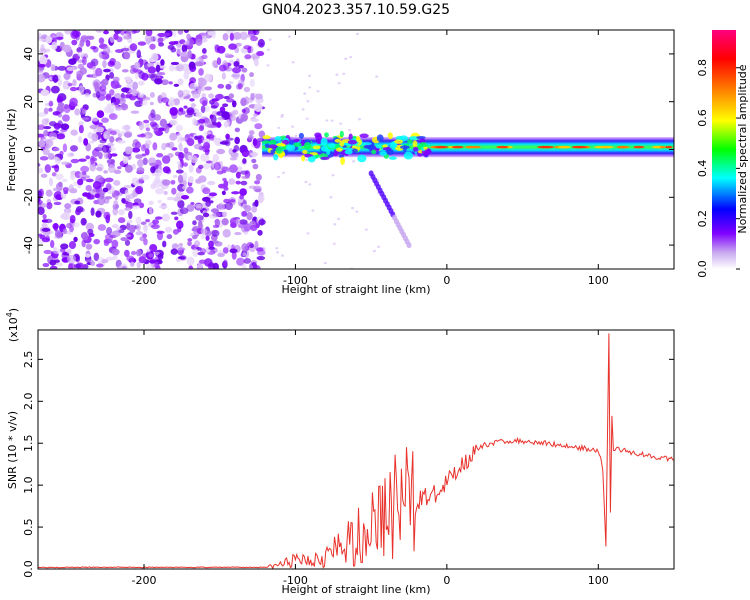 The width and height of the screenshot is (750, 600). Describe the element at coordinates (702, 118) in the screenshot. I see `colorbar-tick-label: 0.6` at that location.